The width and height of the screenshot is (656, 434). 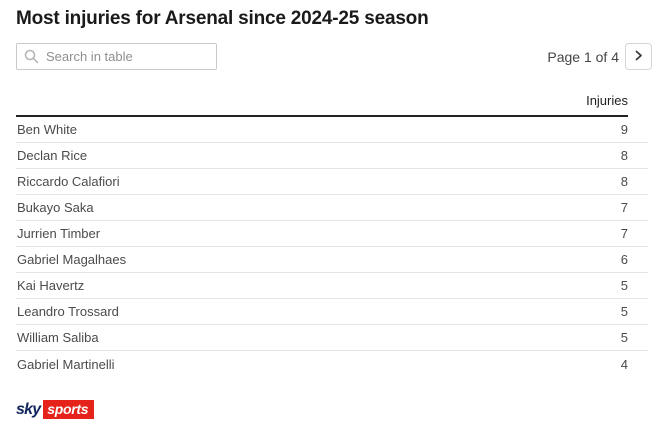 I want to click on search-box, so click(x=116, y=56).